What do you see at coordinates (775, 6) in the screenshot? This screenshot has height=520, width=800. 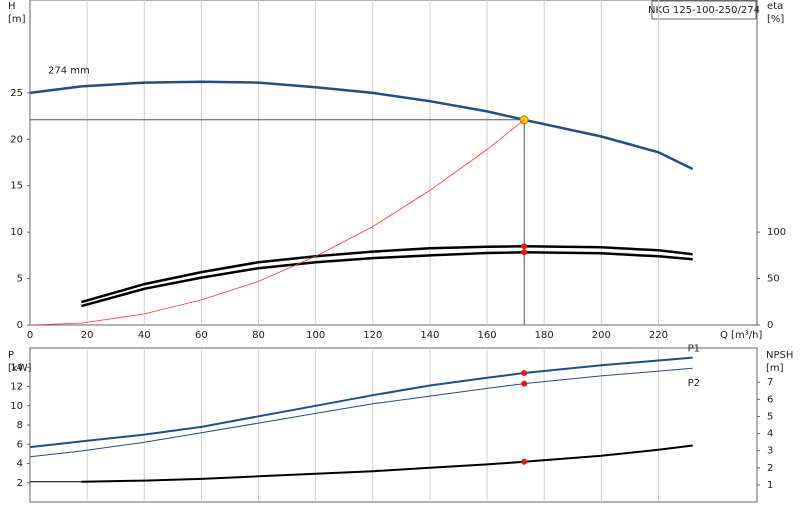 I see `y2-label: eta` at bounding box center [775, 6].